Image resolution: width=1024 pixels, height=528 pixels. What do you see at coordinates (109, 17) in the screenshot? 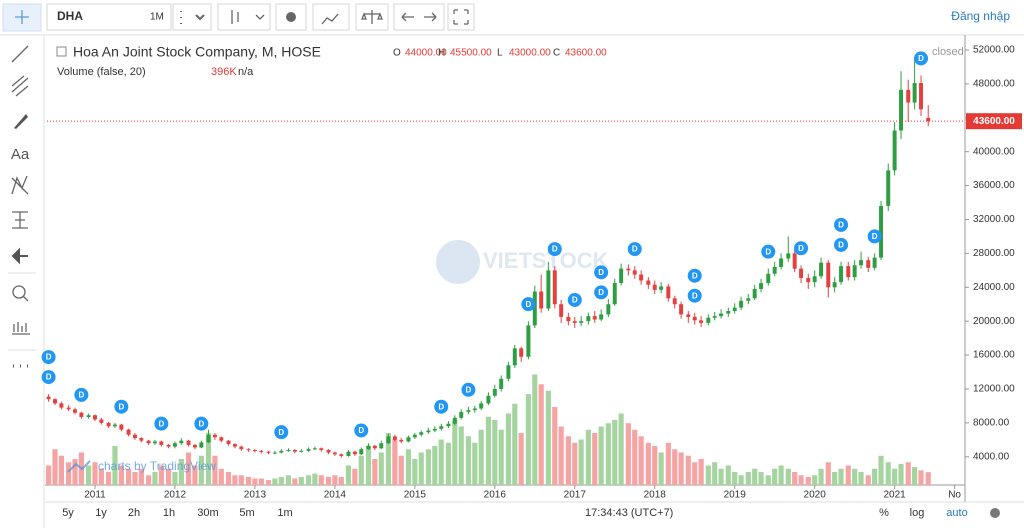
I see `symbol-box` at bounding box center [109, 17].